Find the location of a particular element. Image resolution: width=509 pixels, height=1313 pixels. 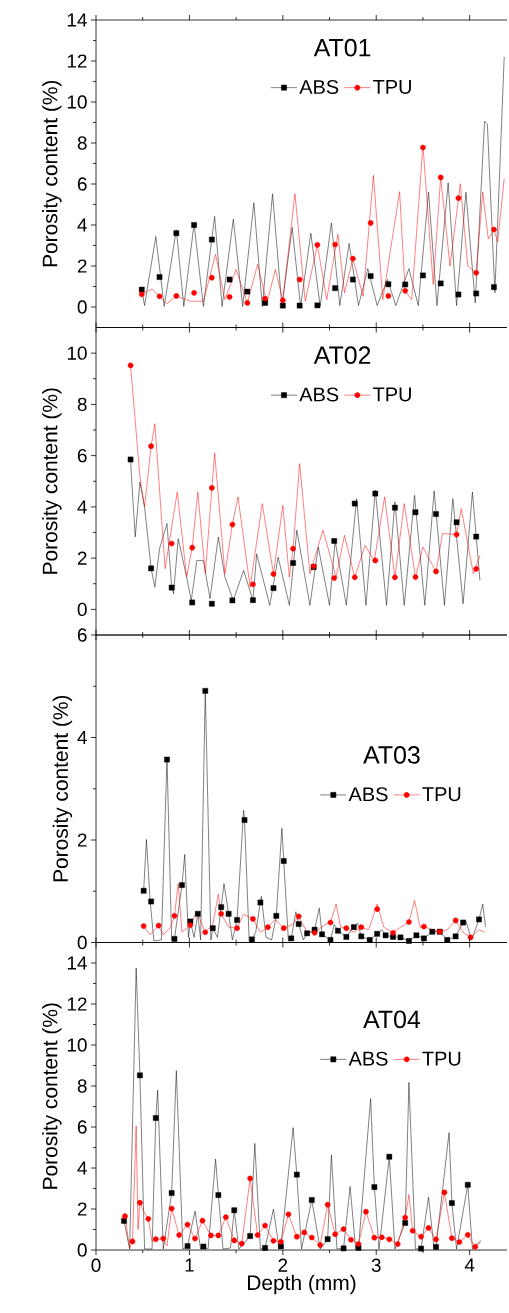

x-axis-title: Depth (mm) is located at coordinates (302, 1284).